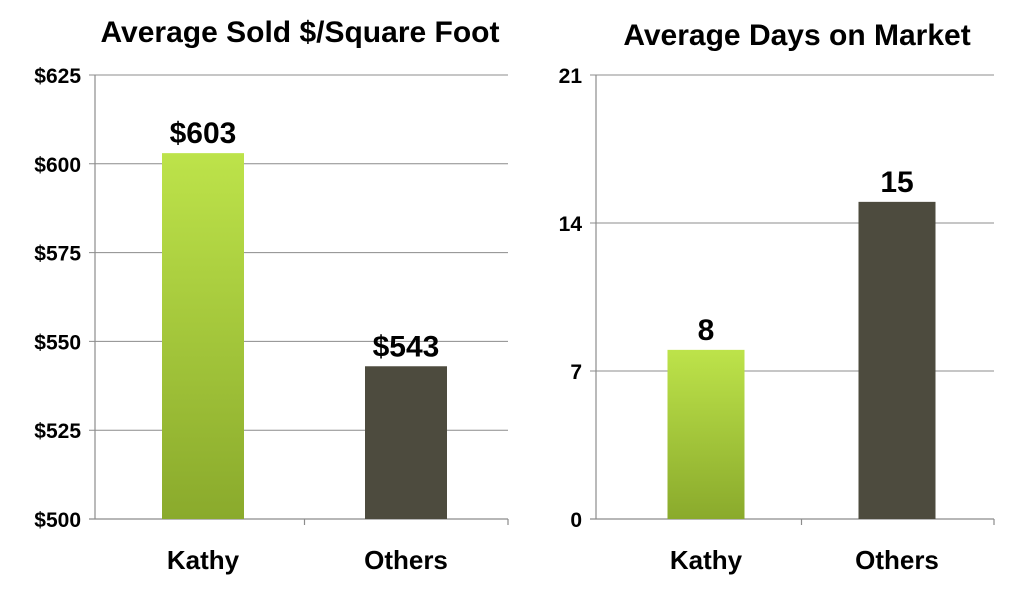 The height and width of the screenshot is (591, 1024). I want to click on y-tick-label: $500, so click(57, 520).